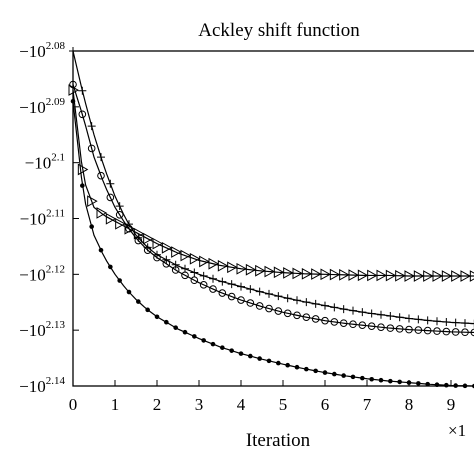  Describe the element at coordinates (199, 404) in the screenshot. I see `x-tick-label: 3` at that location.